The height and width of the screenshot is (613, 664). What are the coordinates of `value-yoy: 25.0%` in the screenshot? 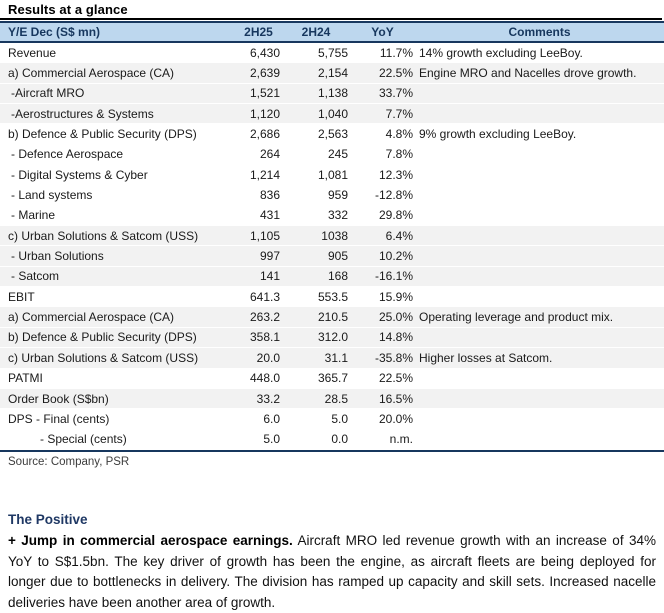 It's located at (395, 317).